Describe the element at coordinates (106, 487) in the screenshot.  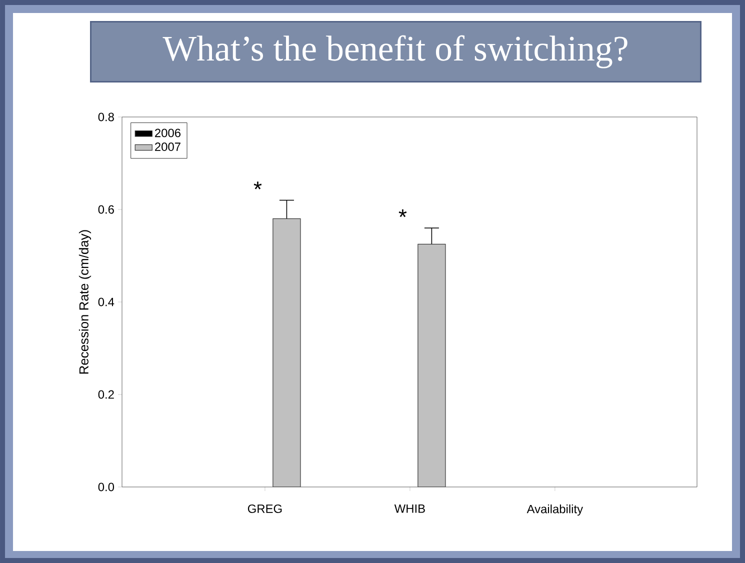
I see `y-tick-label: 0.0` at that location.